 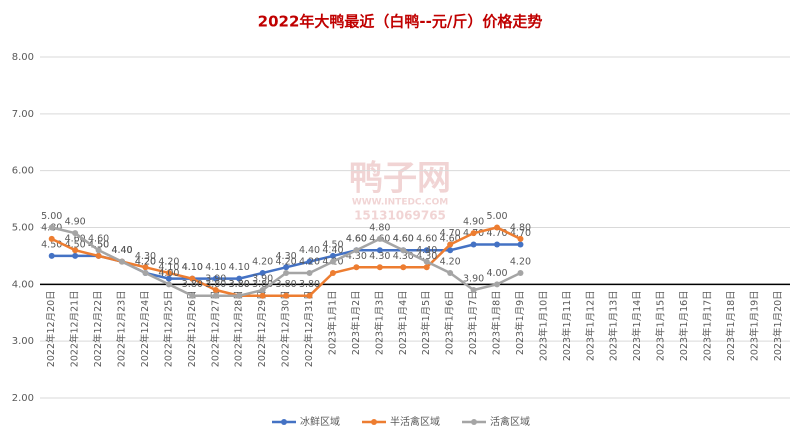 I want to click on legend-label: 活禽区域, so click(x=510, y=421).